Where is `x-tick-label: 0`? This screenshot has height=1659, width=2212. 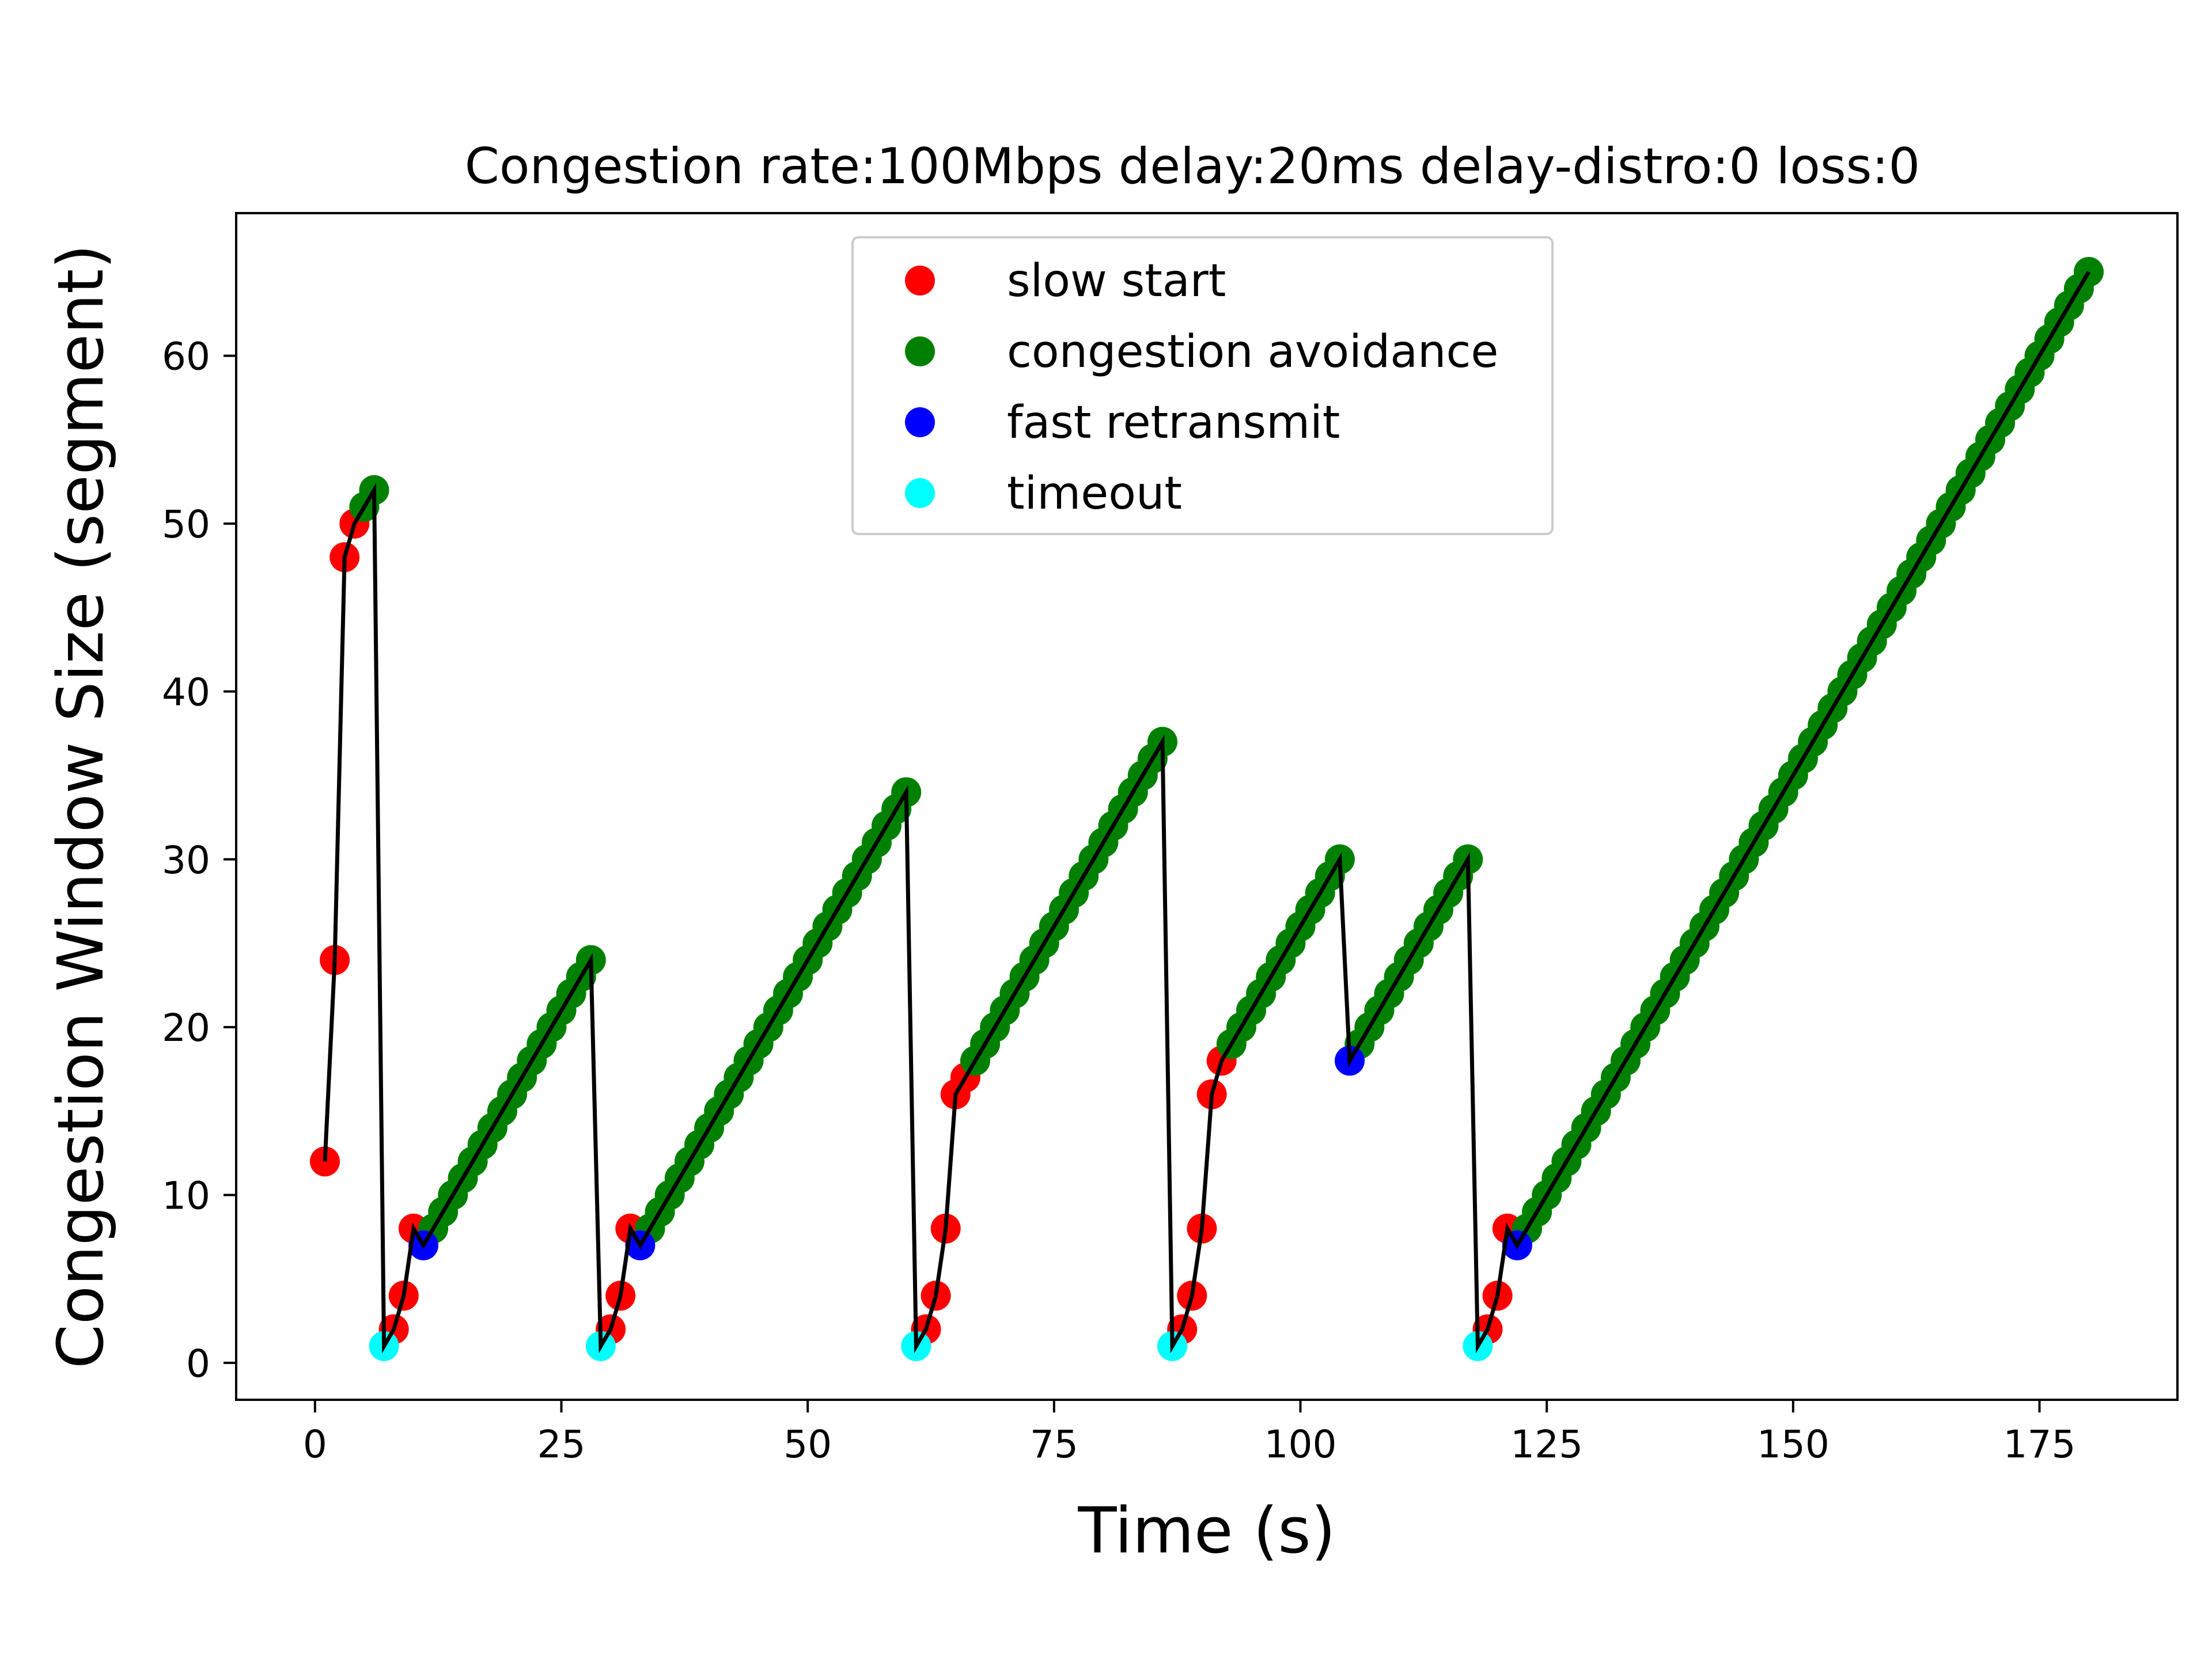 x-tick-label: 0 is located at coordinates (315, 1444).